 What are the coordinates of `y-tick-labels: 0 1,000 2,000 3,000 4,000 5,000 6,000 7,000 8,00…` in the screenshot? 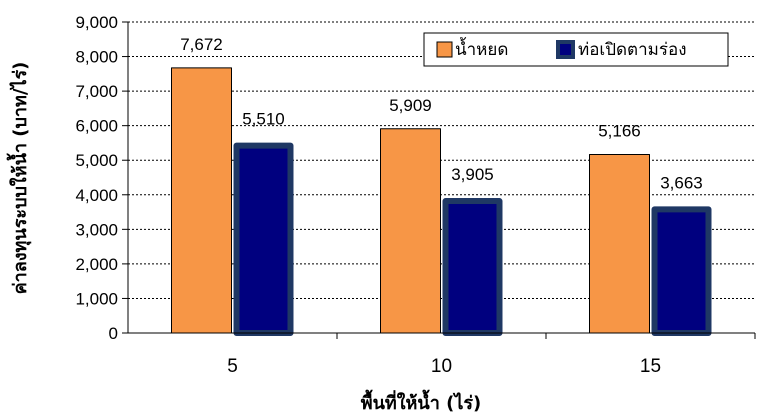 It's located at (96, 178).